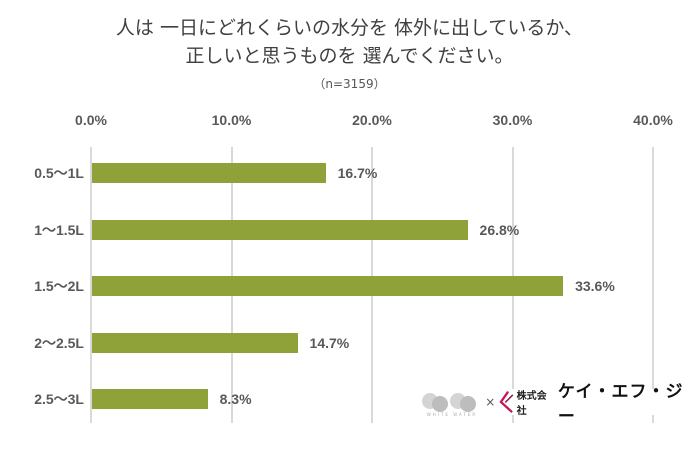 This screenshot has width=699, height=450. Describe the element at coordinates (59, 343) in the screenshot. I see `category-label: 2〜2.5L` at that location.